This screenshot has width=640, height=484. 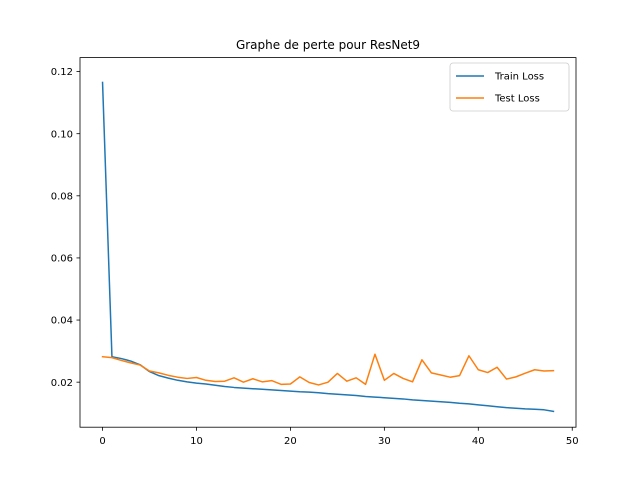 I want to click on y-tick-label: 0.04, so click(x=62, y=321).